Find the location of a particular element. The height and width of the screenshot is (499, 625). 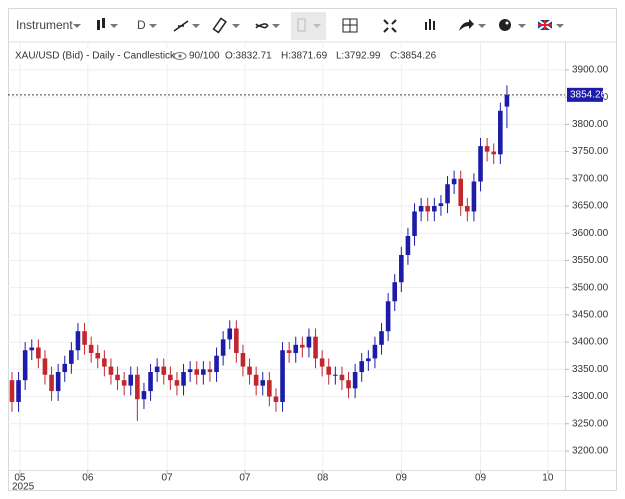

y-tick-label: 3350.00 is located at coordinates (590, 369).